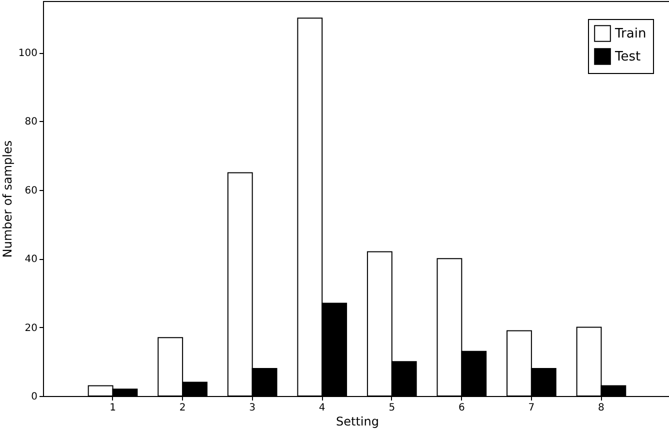 The image size is (669, 439). Describe the element at coordinates (31, 190) in the screenshot. I see `y-tick-label: 60` at that location.